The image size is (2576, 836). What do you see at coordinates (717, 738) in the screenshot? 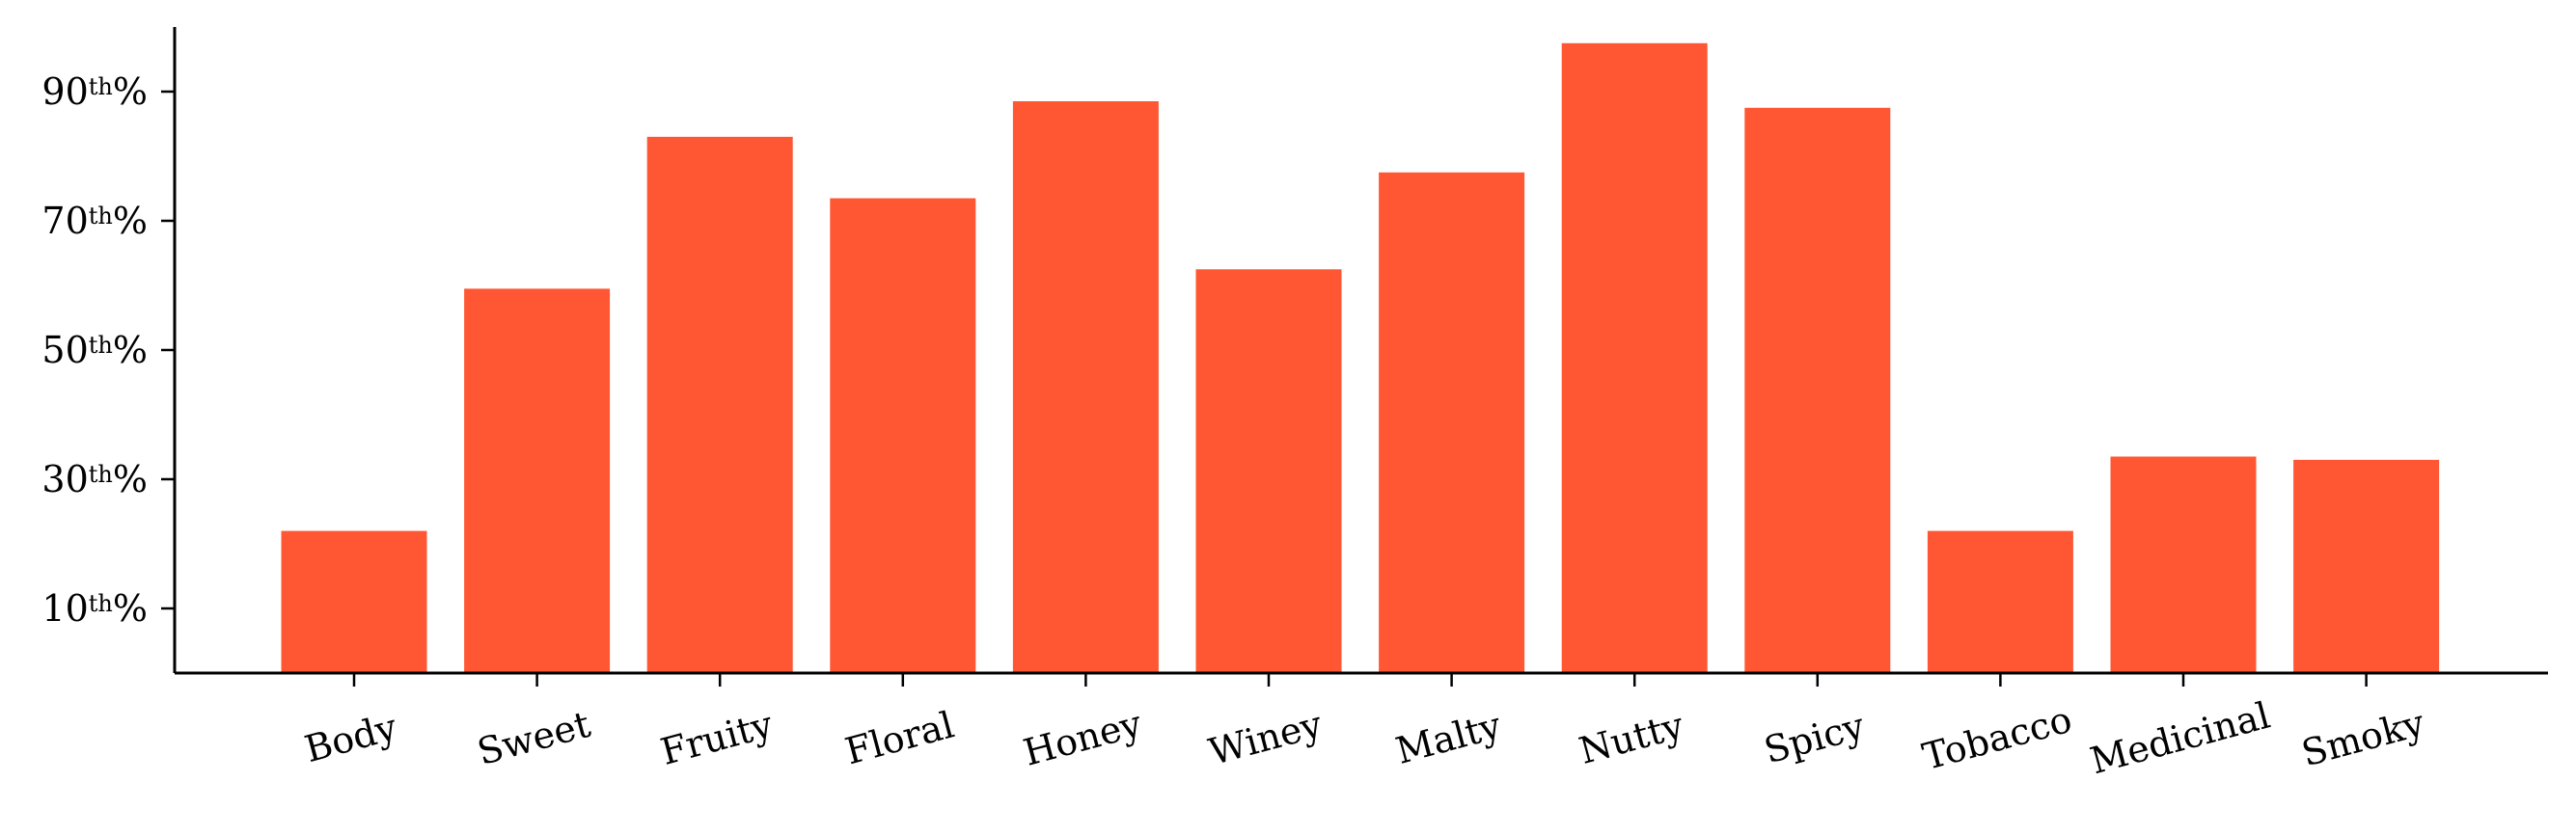
I see `x-tick-label: Fruity` at bounding box center [717, 738].